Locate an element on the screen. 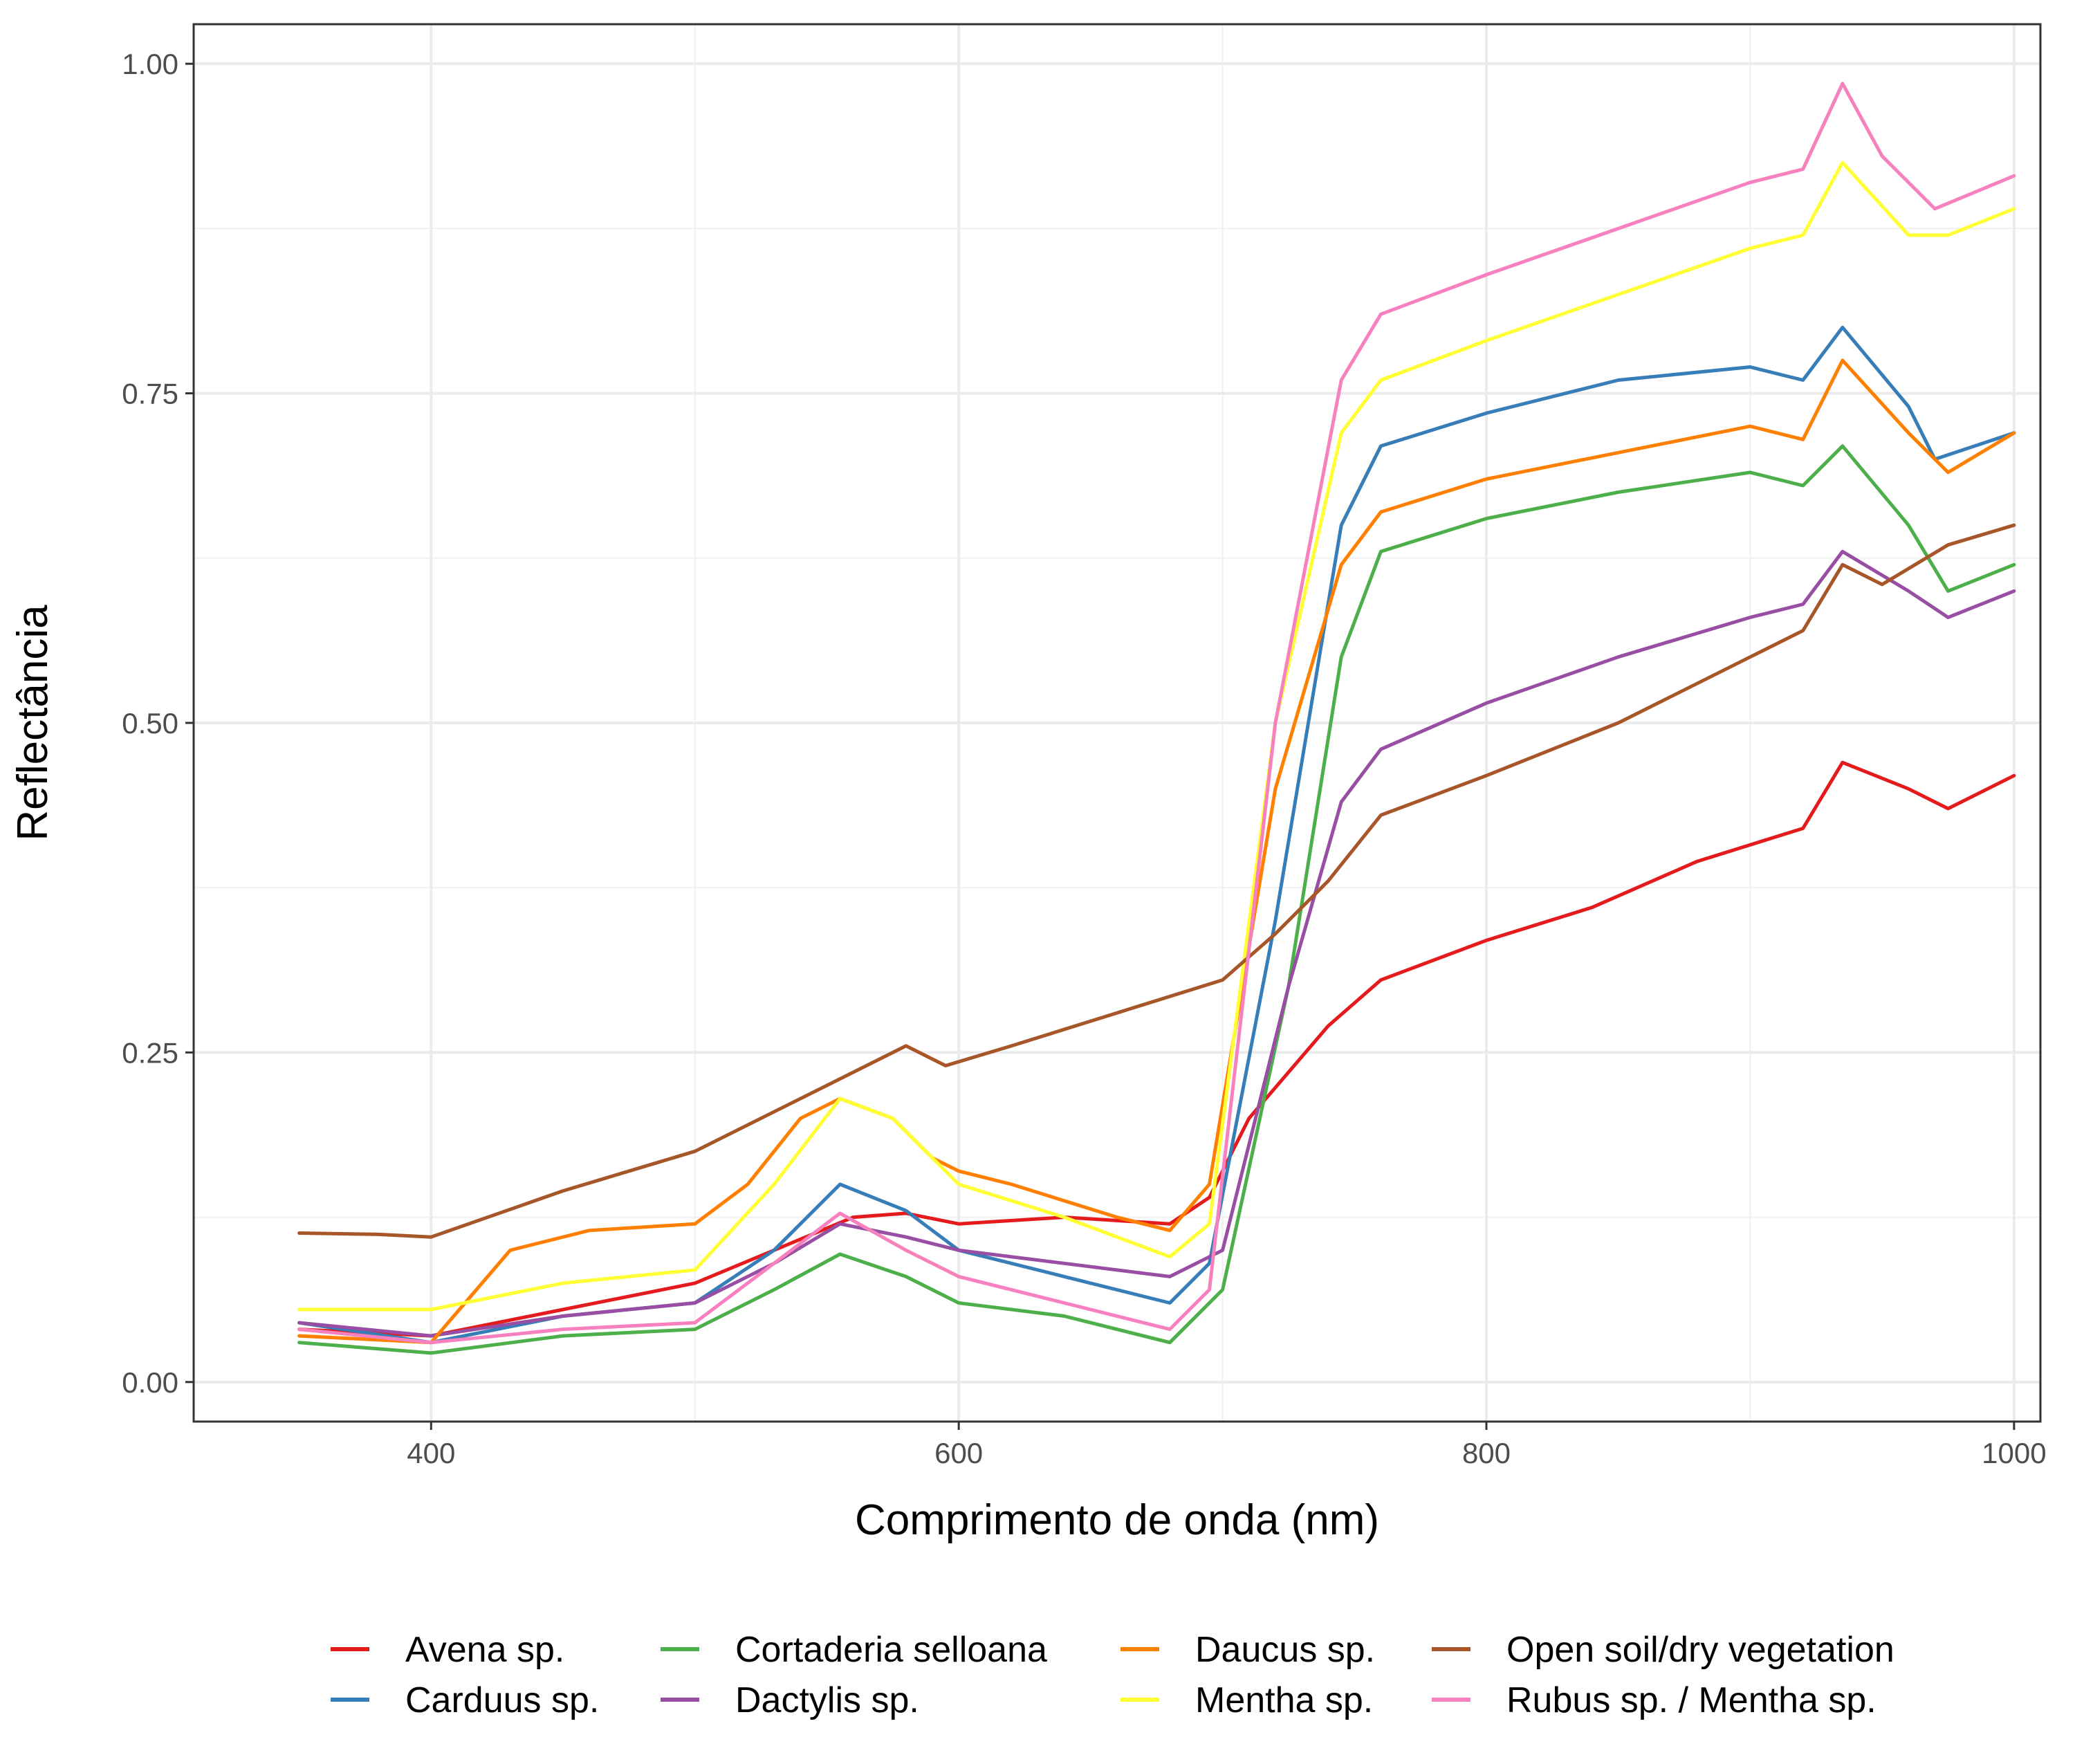  y-tick-label: 0.75 is located at coordinates (150, 394).